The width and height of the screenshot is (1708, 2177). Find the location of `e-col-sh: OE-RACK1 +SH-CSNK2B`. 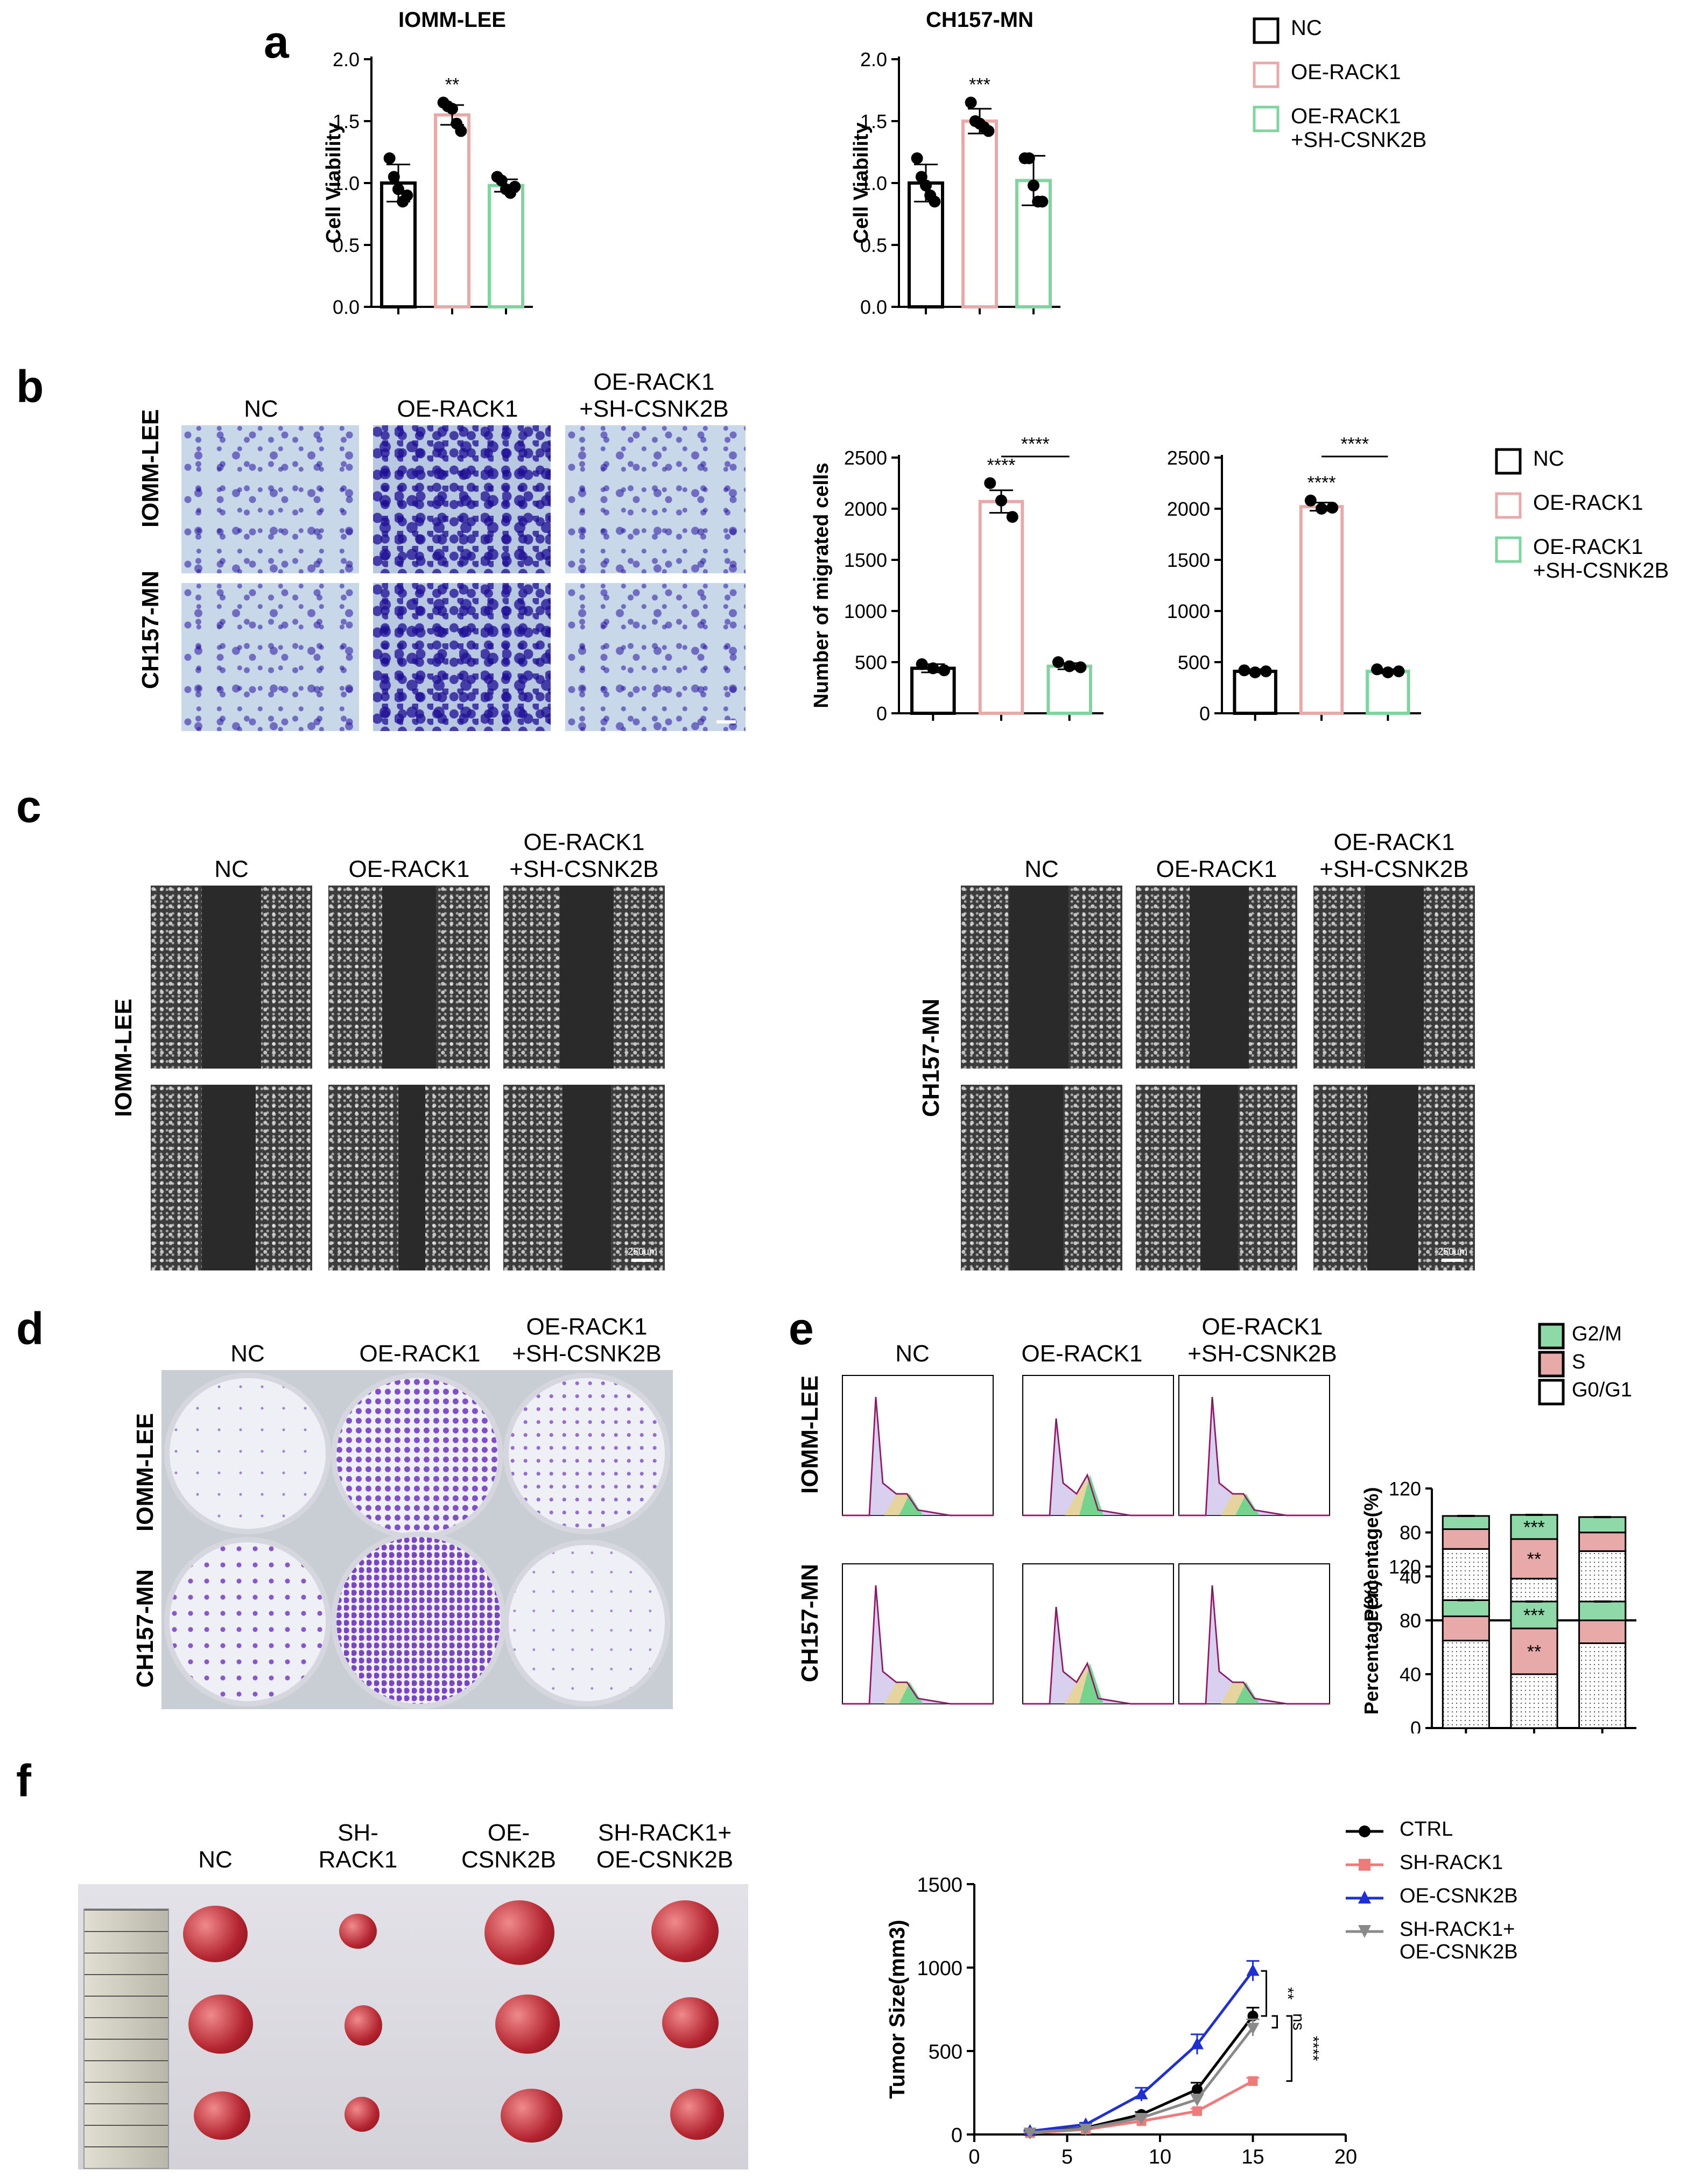

e-col-sh: OE-RACK1 +SH-CSNK2B is located at coordinates (1262, 1340).